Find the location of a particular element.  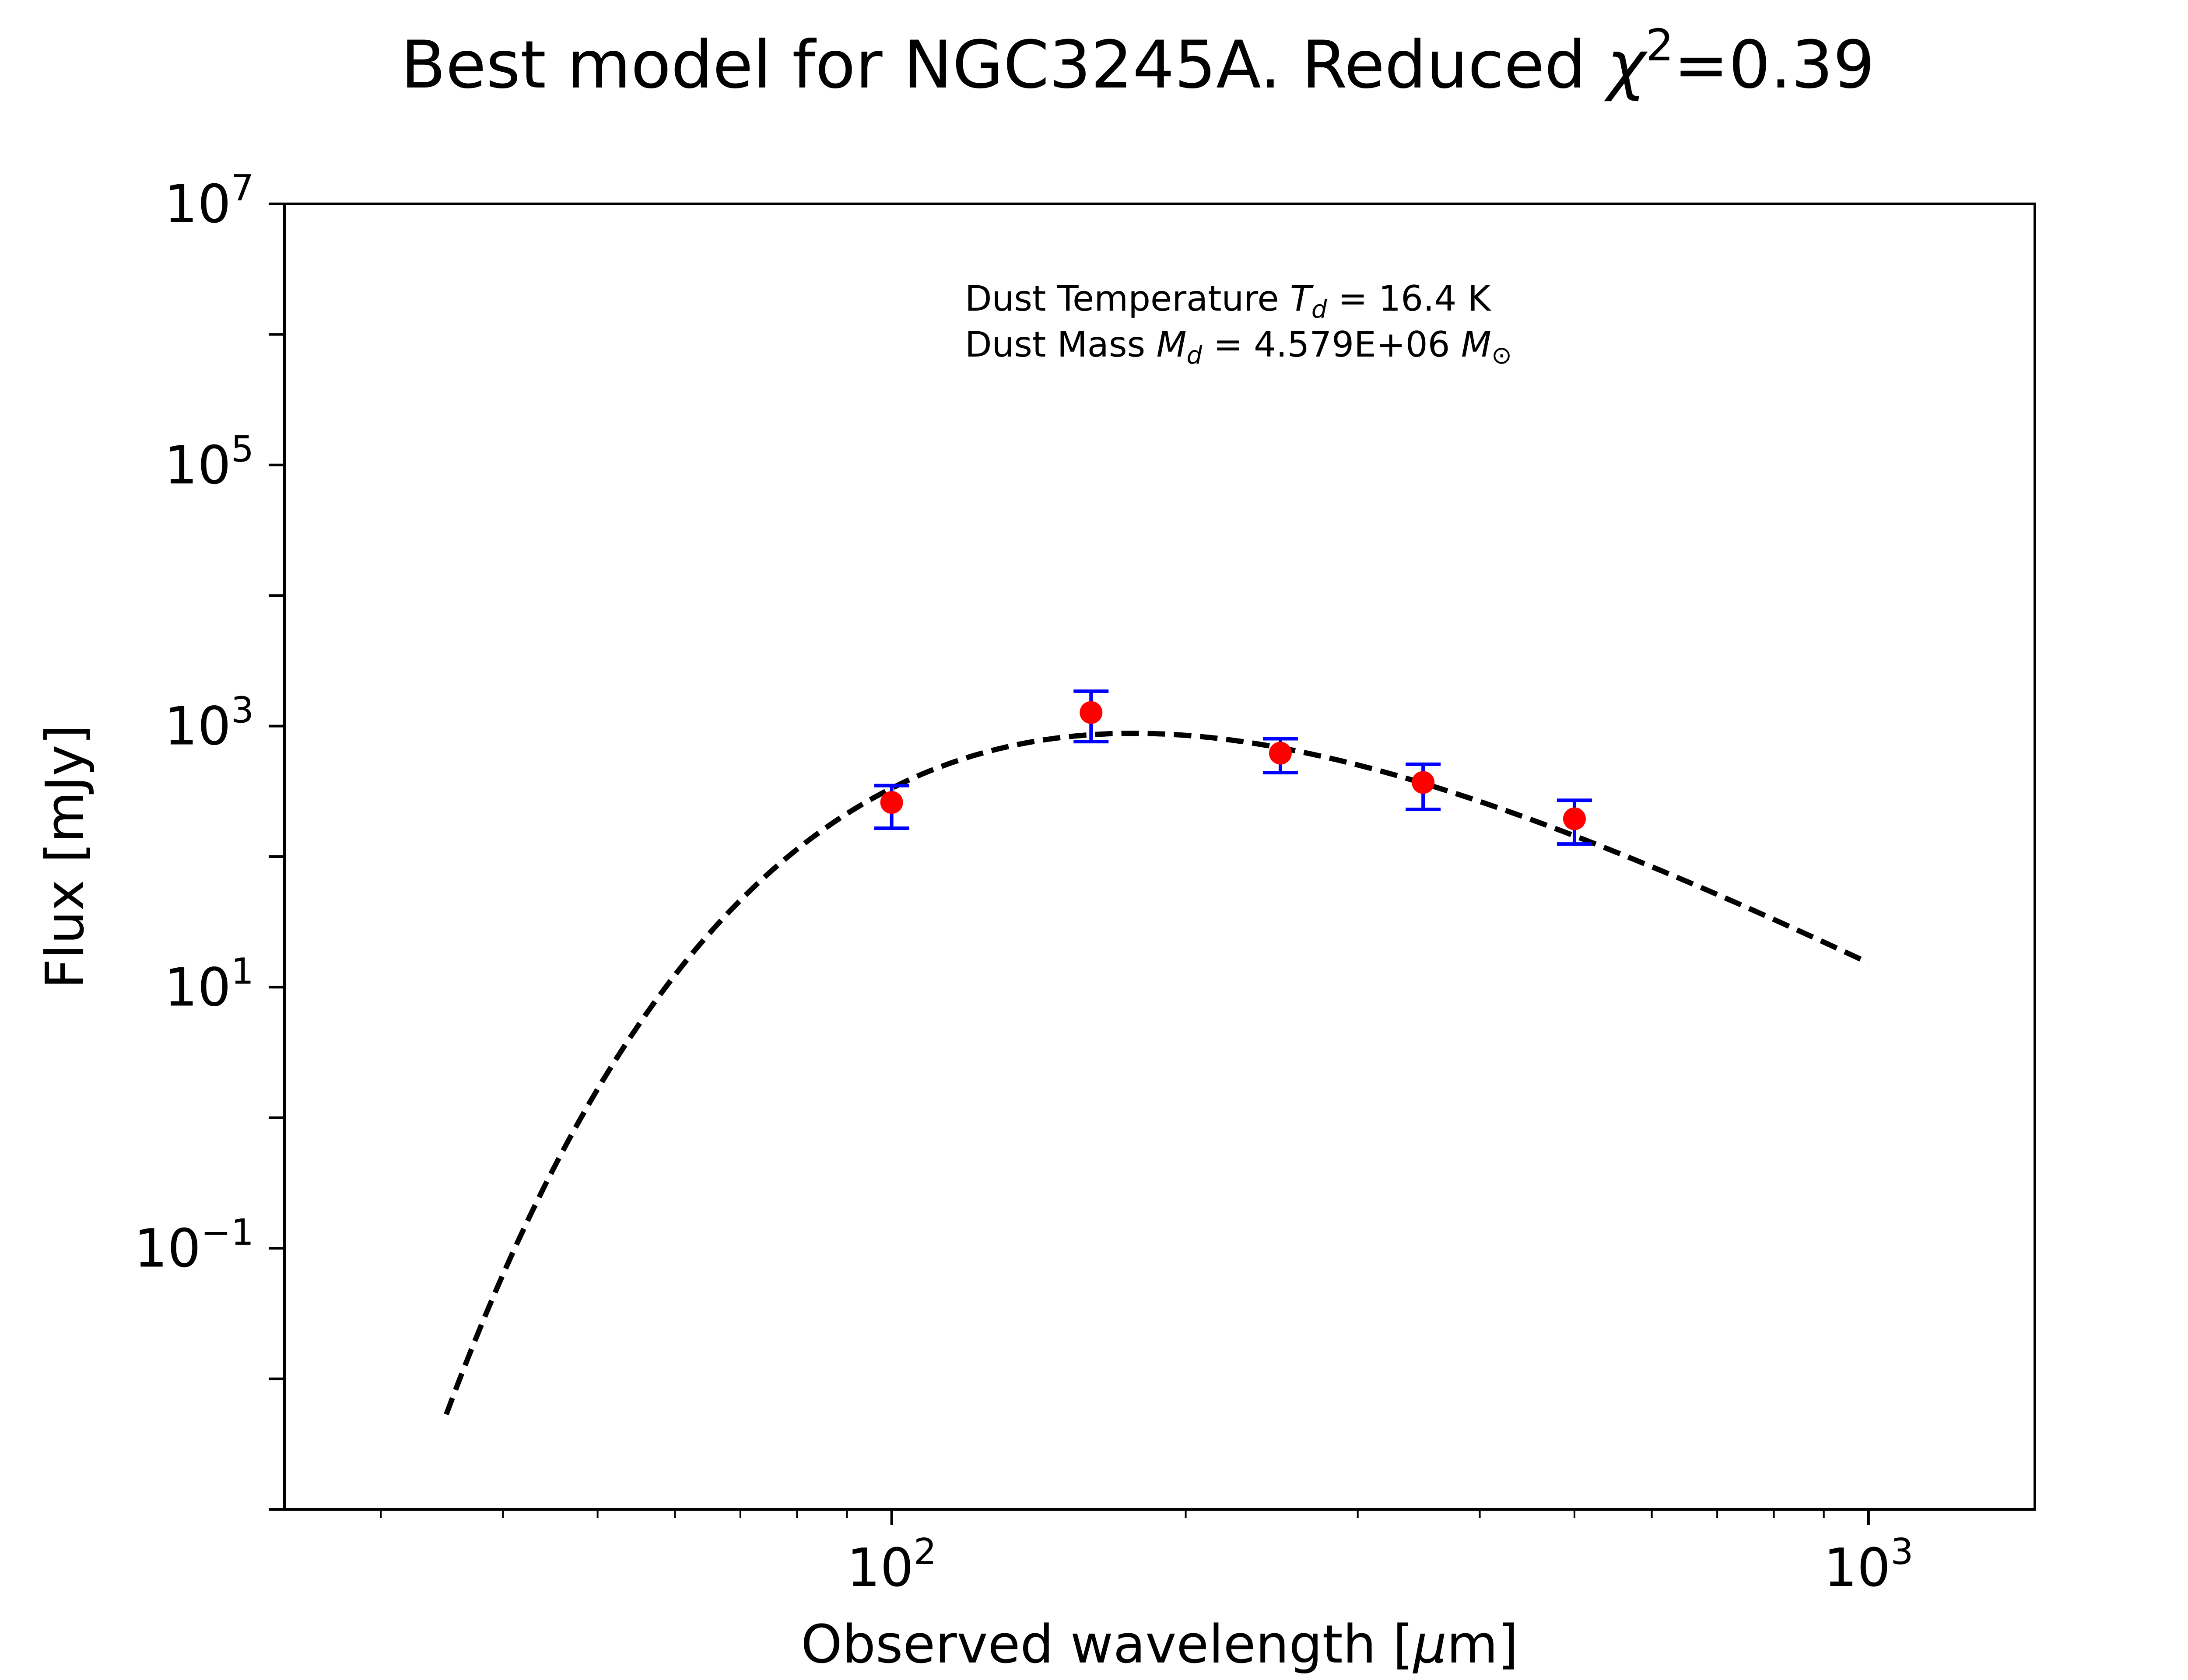

y-tick-label: 10¹ is located at coordinates (209, 984).